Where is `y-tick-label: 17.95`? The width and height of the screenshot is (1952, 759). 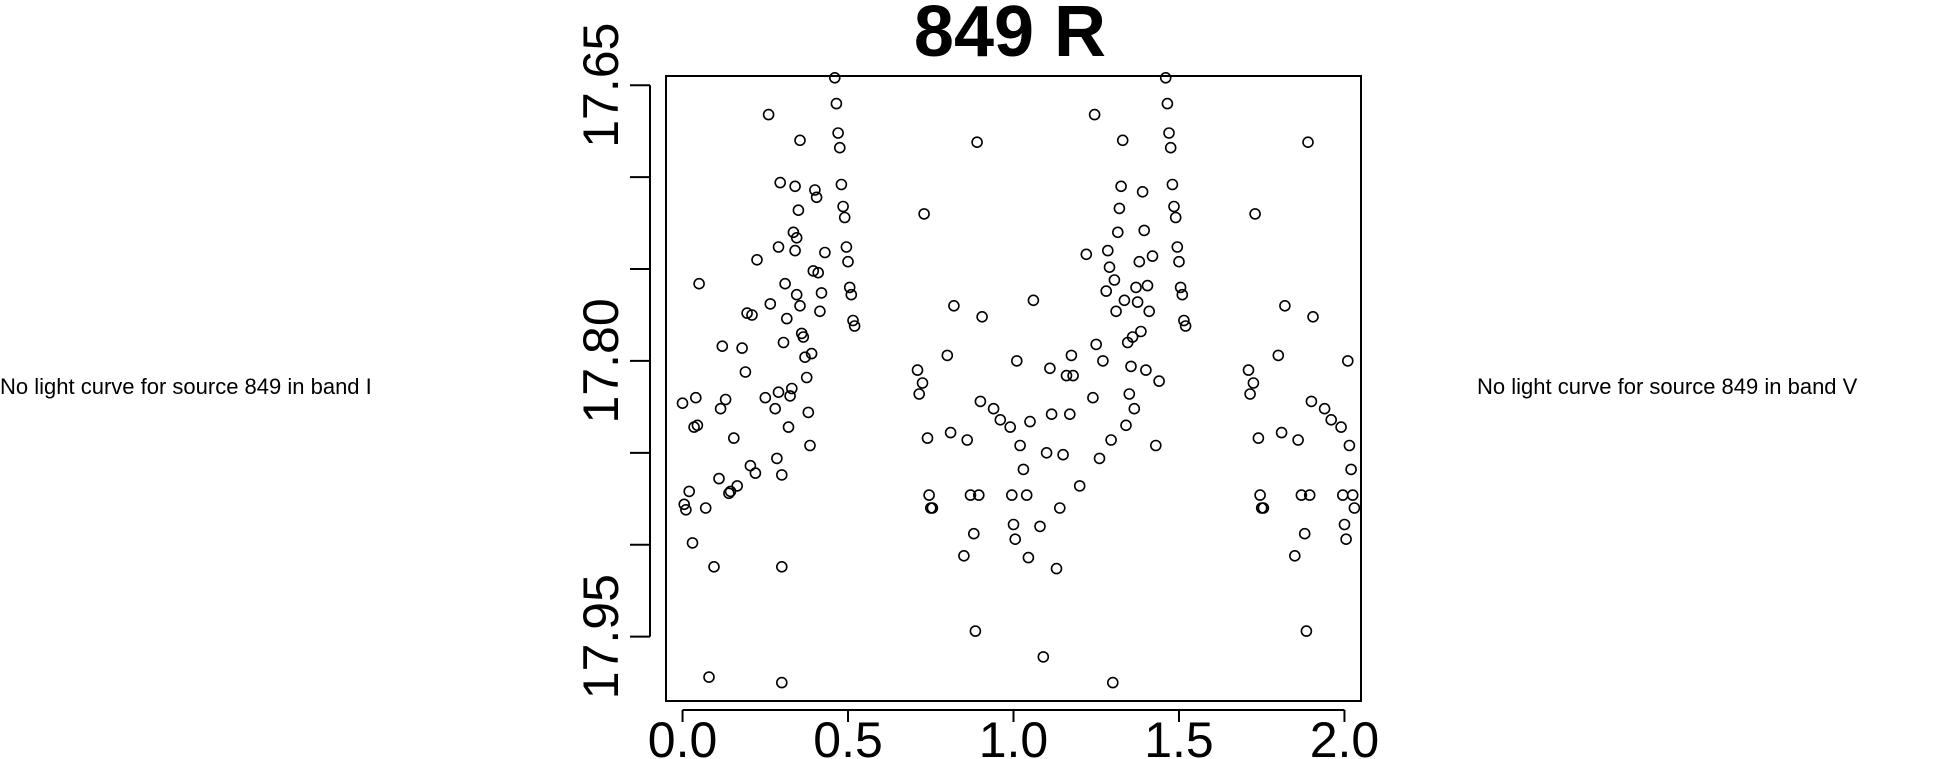
y-tick-label: 17.95 is located at coordinates (601, 636).